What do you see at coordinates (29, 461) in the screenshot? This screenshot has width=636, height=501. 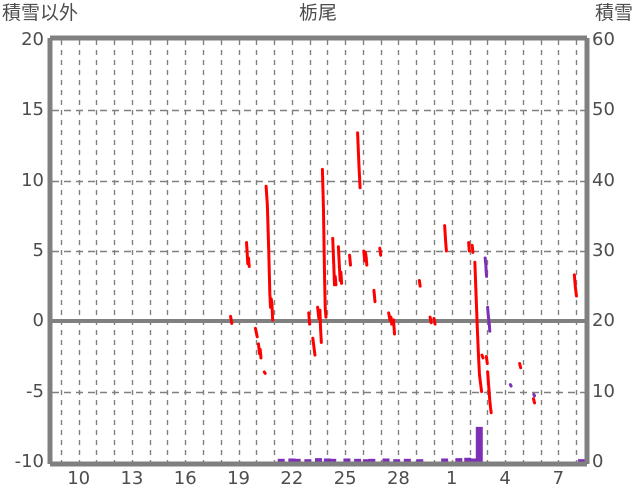 I see `y-axis-tick-label: -10` at bounding box center [29, 461].